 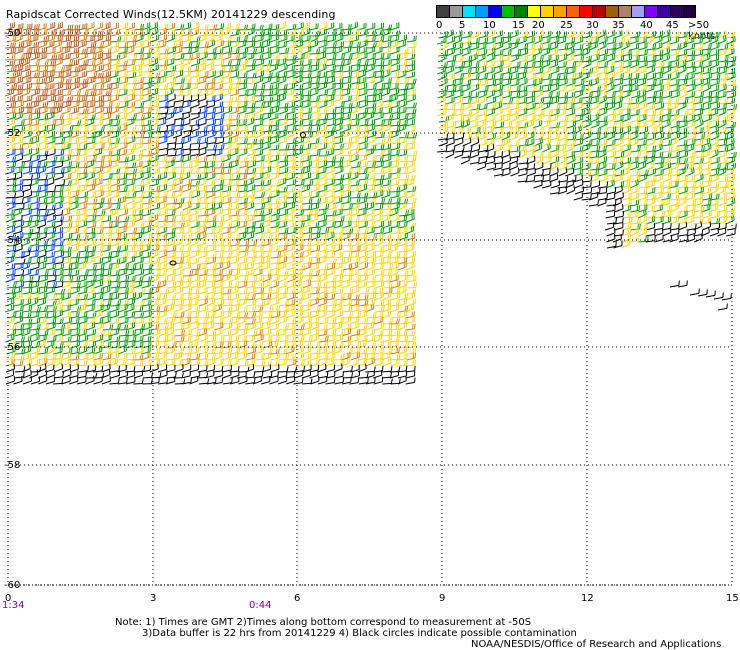 I want to click on legend-label-20: 20, so click(x=538, y=25).